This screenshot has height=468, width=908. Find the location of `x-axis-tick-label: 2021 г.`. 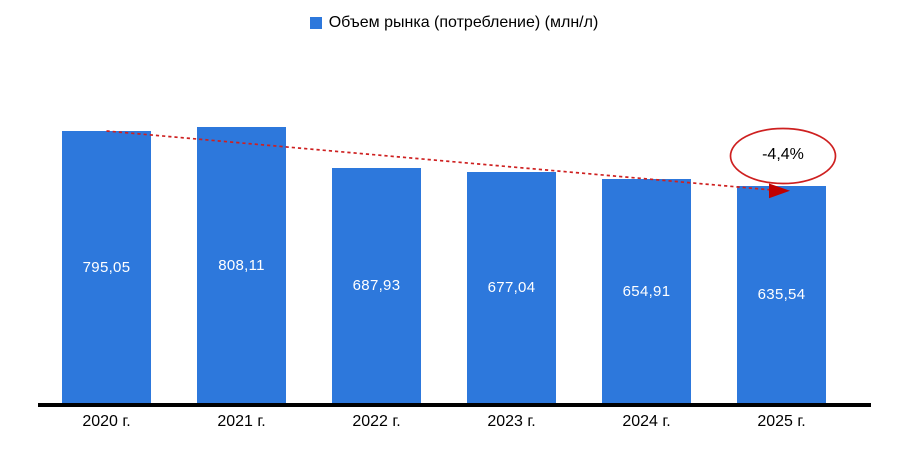

x-axis-tick-label: 2021 г. is located at coordinates (241, 421).